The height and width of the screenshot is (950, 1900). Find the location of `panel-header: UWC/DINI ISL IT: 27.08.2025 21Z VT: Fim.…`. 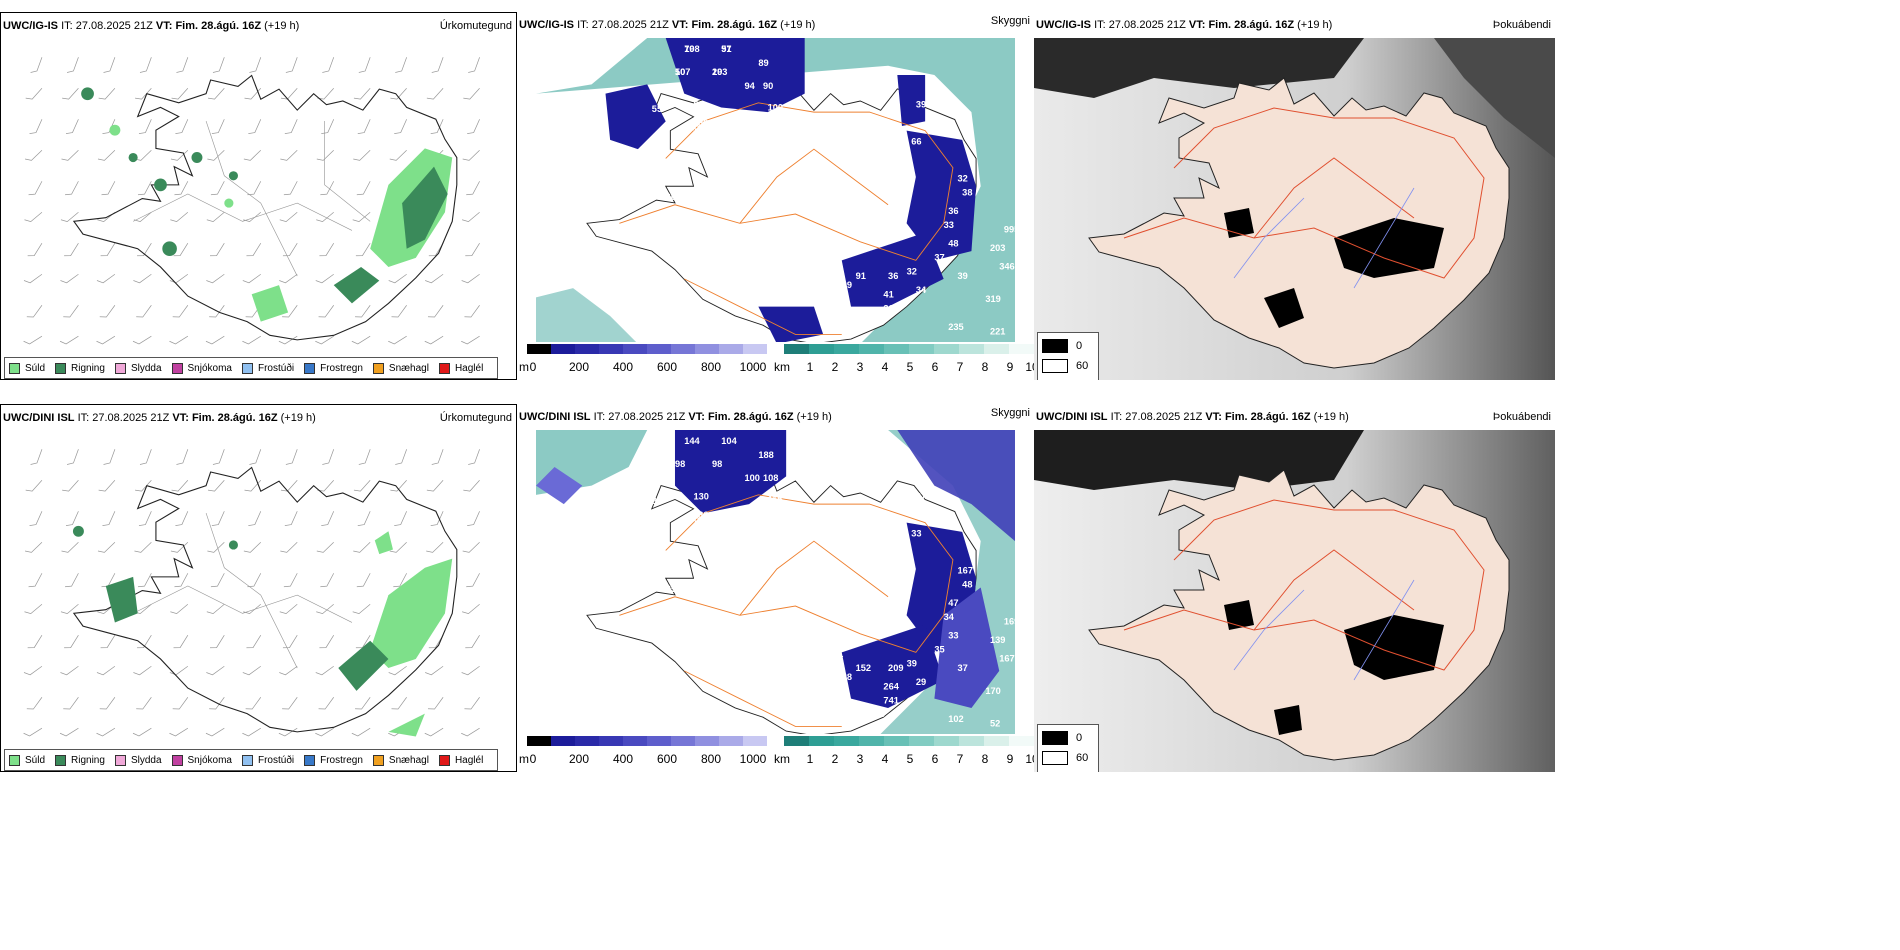

panel-header: UWC/DINI ISL IT: 27.08.2025 21Z VT: Fim.… is located at coordinates (258, 418).